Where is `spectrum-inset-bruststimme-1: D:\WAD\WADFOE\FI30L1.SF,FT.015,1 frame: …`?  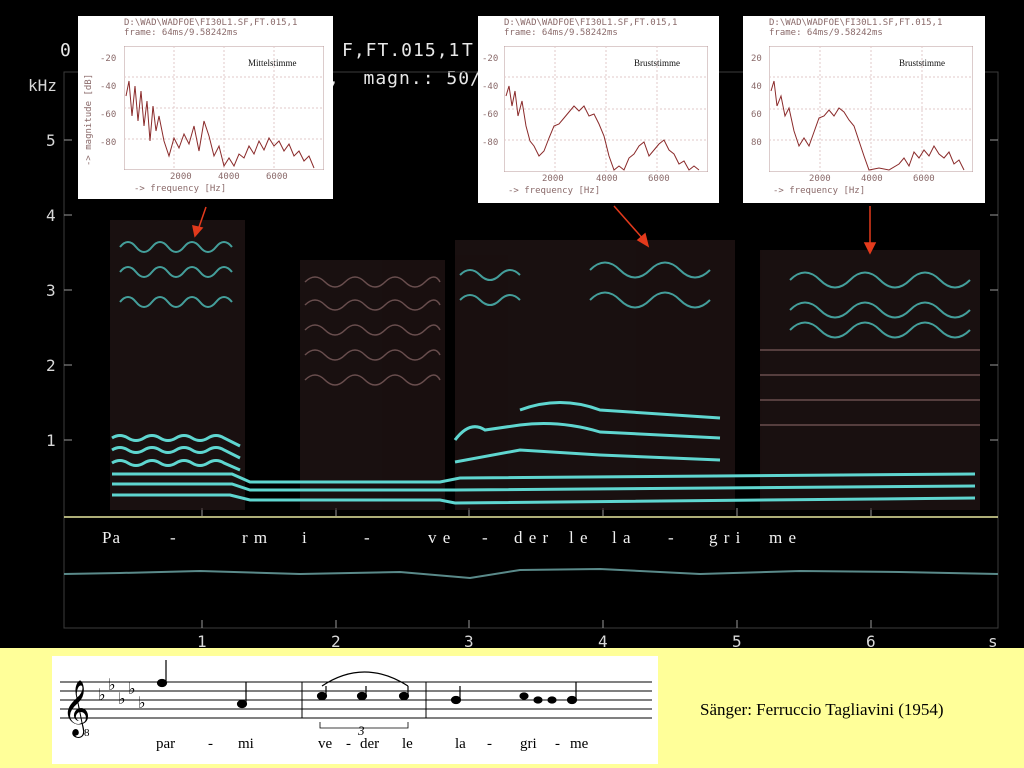 spectrum-inset-bruststimme-1: D:\WAD\WADFOE\FI30L1.SF,FT.015,1 frame: … is located at coordinates (598, 109).